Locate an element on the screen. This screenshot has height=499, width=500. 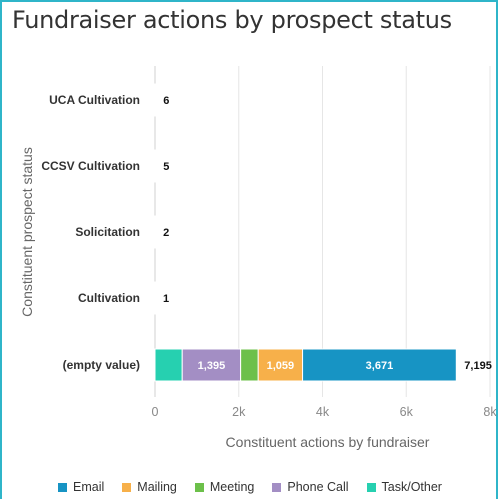
y-category-label: (empty value) is located at coordinates (101, 365).